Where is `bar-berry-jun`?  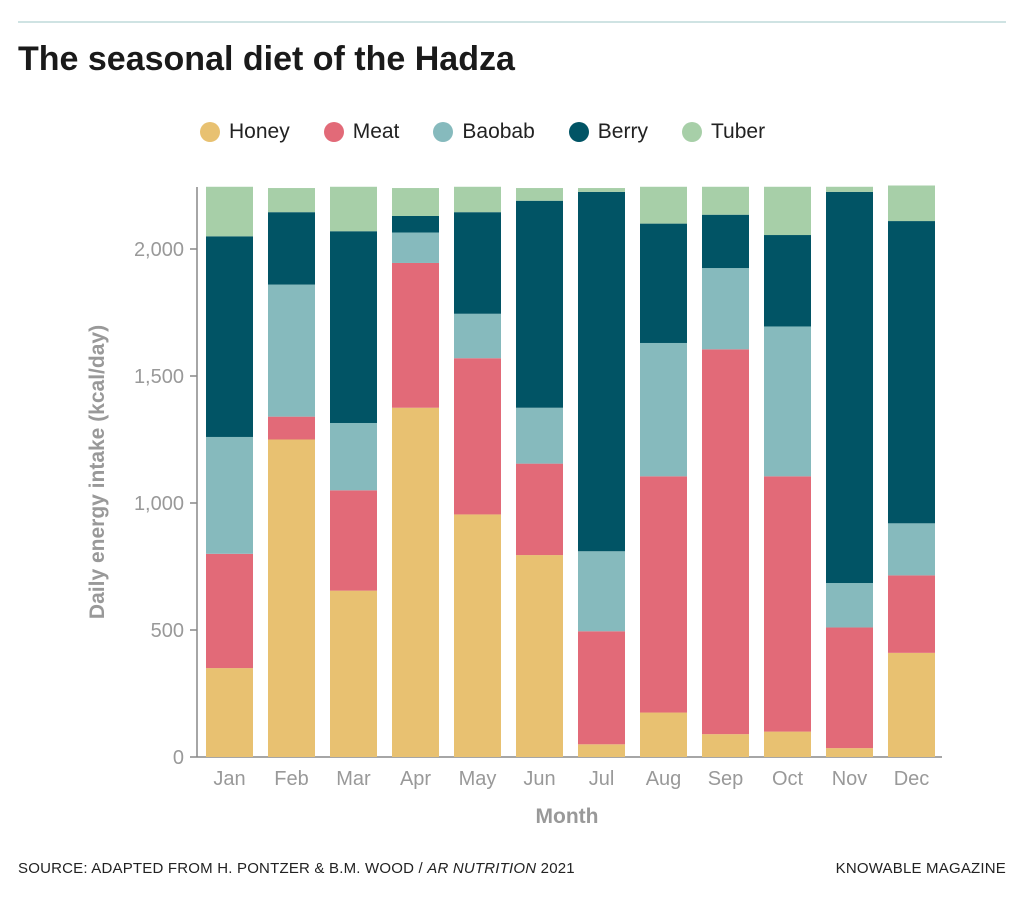 bar-berry-jun is located at coordinates (539, 304).